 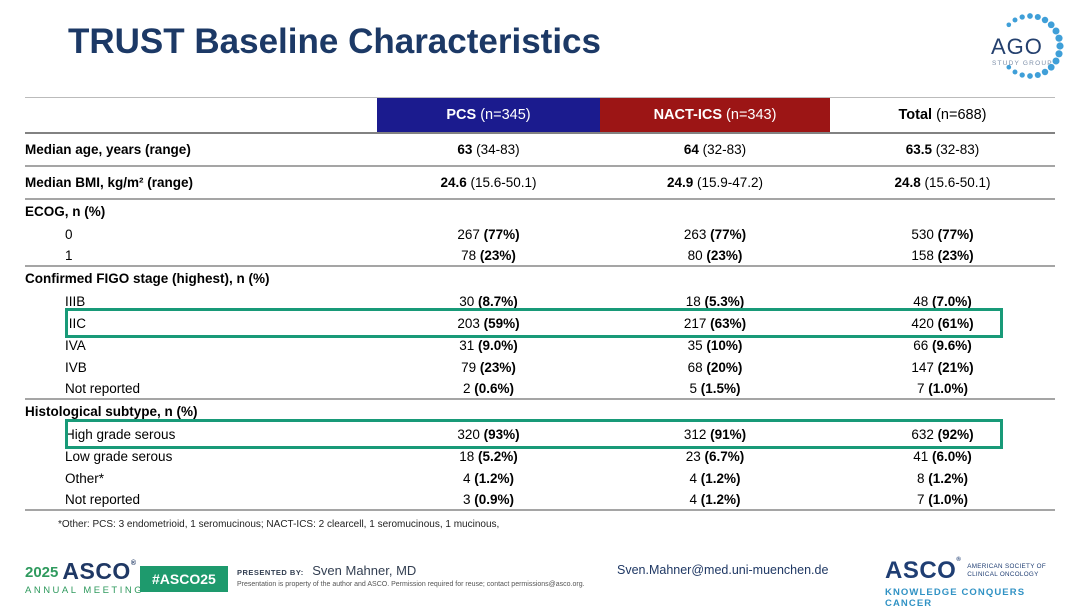 I want to click on header-total: Total (n=688), so click(x=942, y=115).